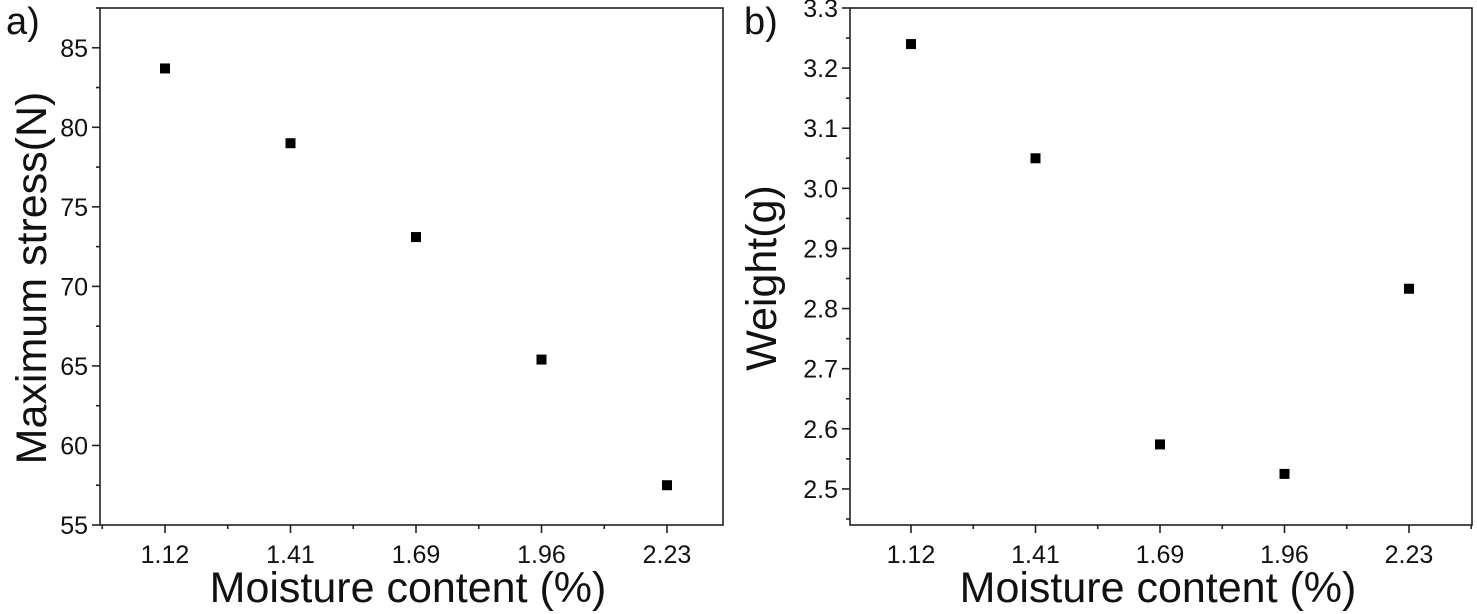  Describe the element at coordinates (820, 69) in the screenshot. I see `panel-b-y-tick-label: 3.2` at that location.